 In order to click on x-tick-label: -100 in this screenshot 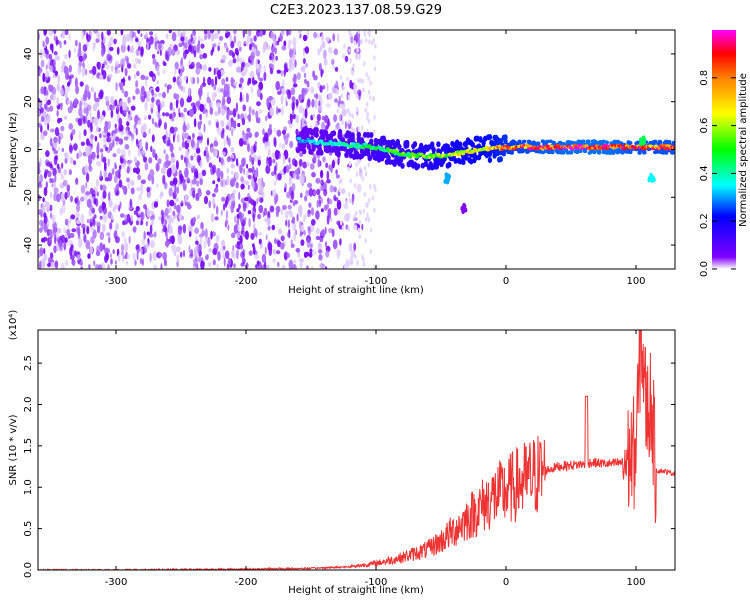, I will do `click(376, 582)`.